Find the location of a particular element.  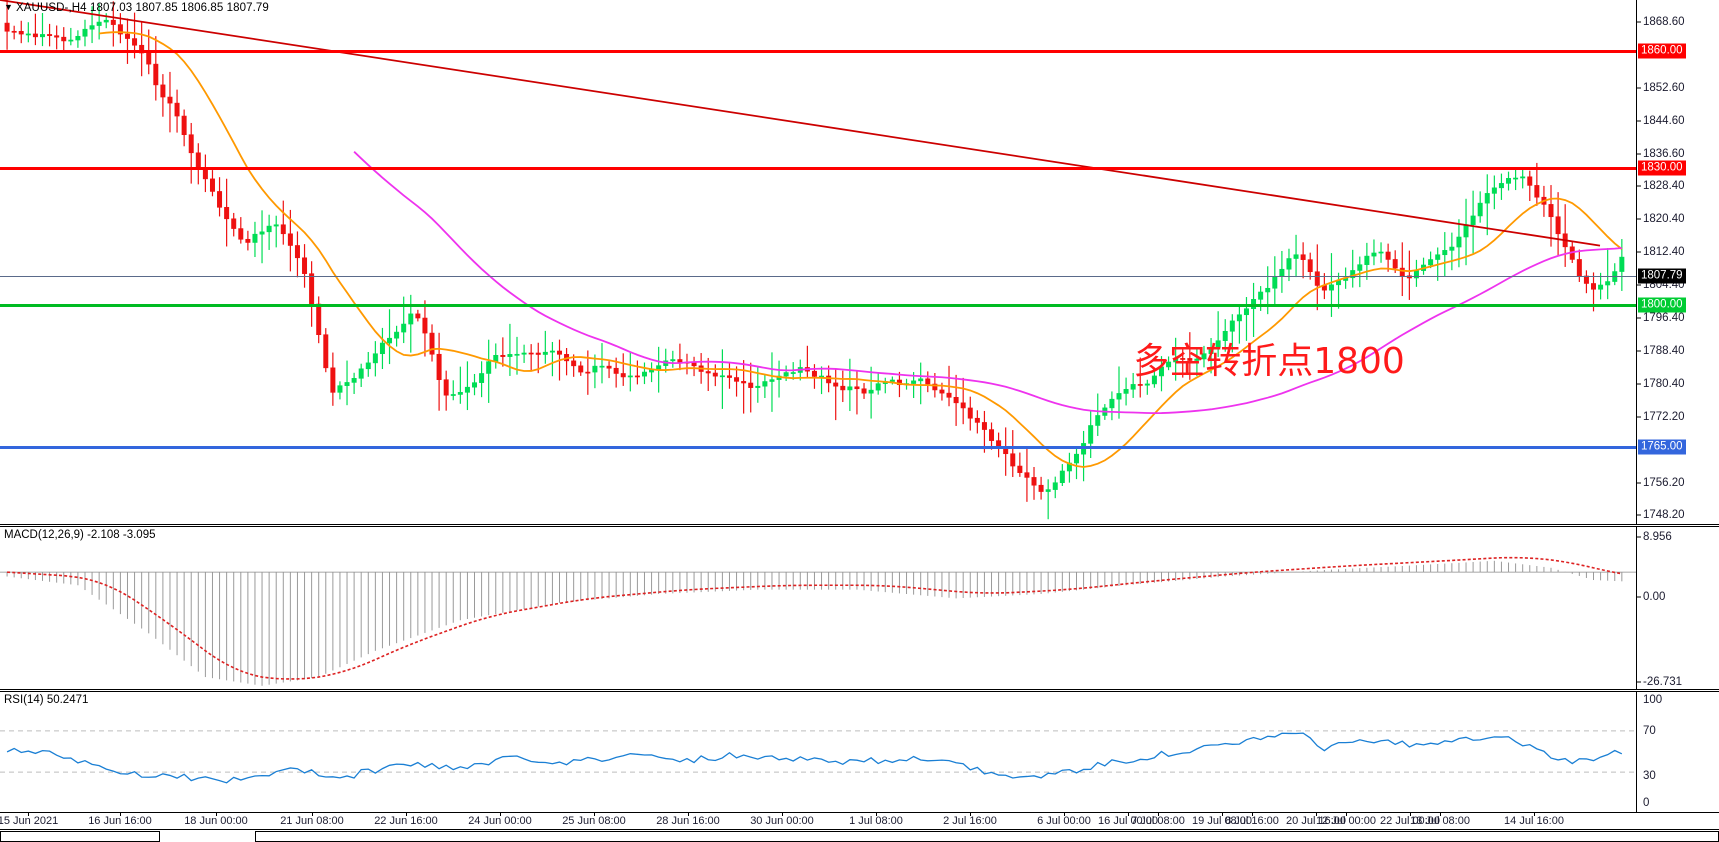

time-tick-label: 20 Jul 16:00 is located at coordinates (1316, 821).